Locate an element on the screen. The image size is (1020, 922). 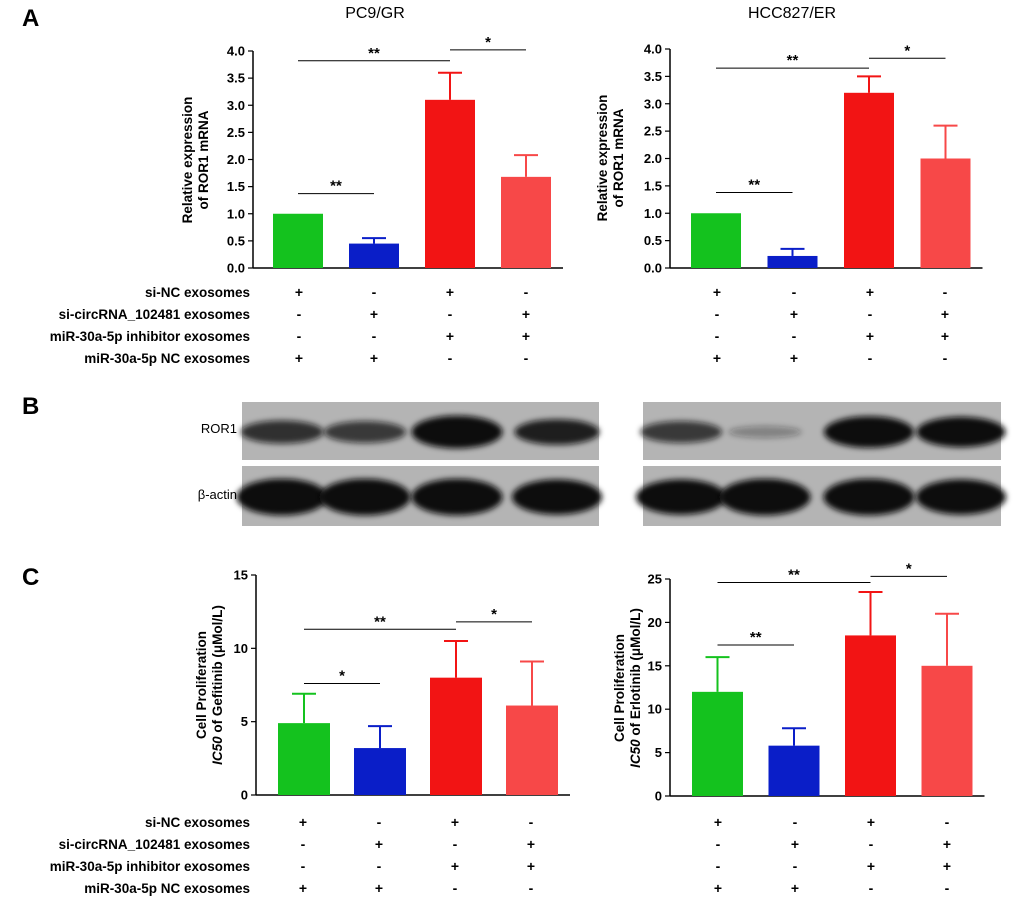
condition-label: miR-30a-5p inhibitor exosomes is located at coordinates (150, 866).